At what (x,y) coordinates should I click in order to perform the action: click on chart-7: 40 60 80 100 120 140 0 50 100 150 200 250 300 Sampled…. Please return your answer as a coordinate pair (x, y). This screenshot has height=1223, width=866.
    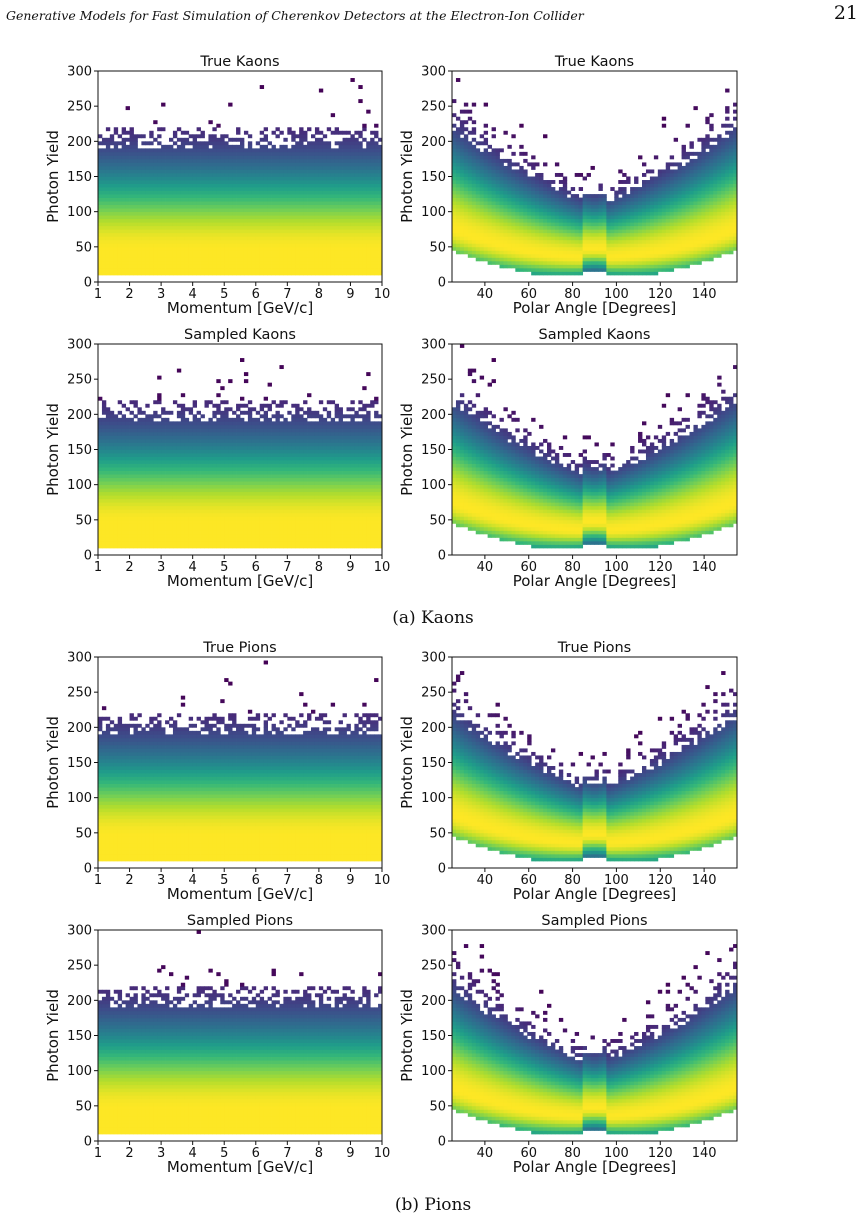
    Looking at the image, I should click on (568, 1044).